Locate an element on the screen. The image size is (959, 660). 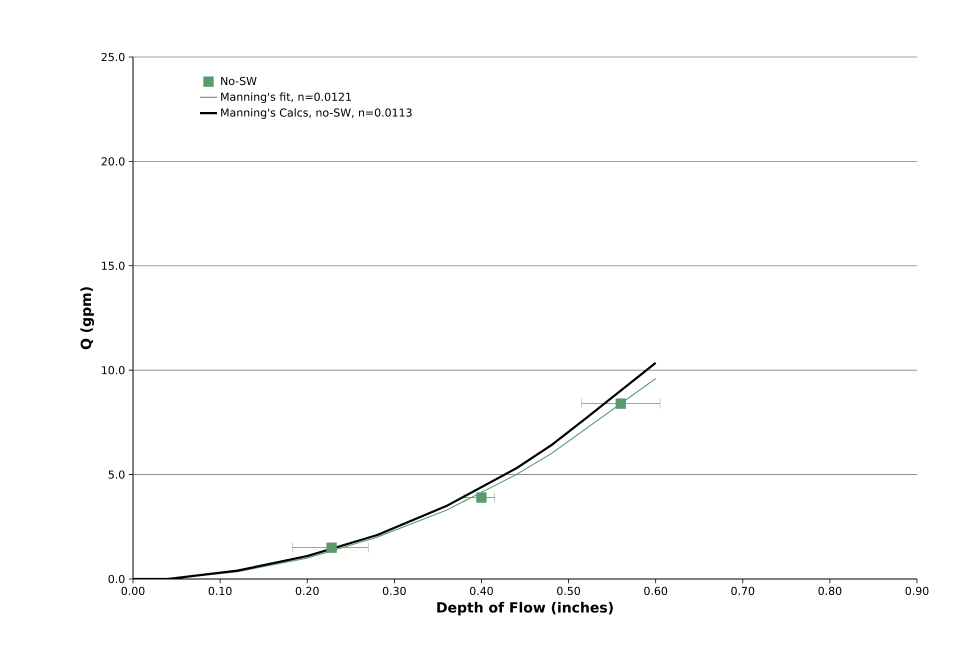
legend-label: Manning's fit, n=0.0121 is located at coordinates (286, 98).